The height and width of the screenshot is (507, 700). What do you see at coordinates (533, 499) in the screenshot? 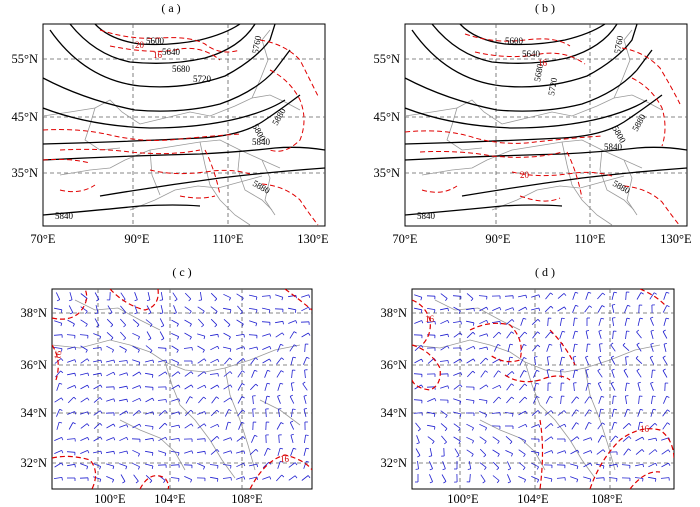
I see `panel-d-lon-tick: 104°E` at bounding box center [533, 499].